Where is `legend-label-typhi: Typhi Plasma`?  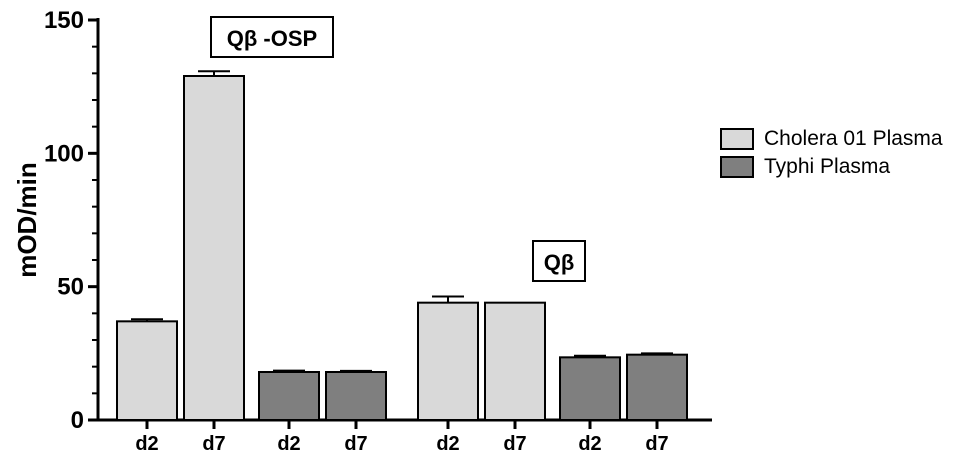
legend-label-typhi: Typhi Plasma is located at coordinates (827, 166).